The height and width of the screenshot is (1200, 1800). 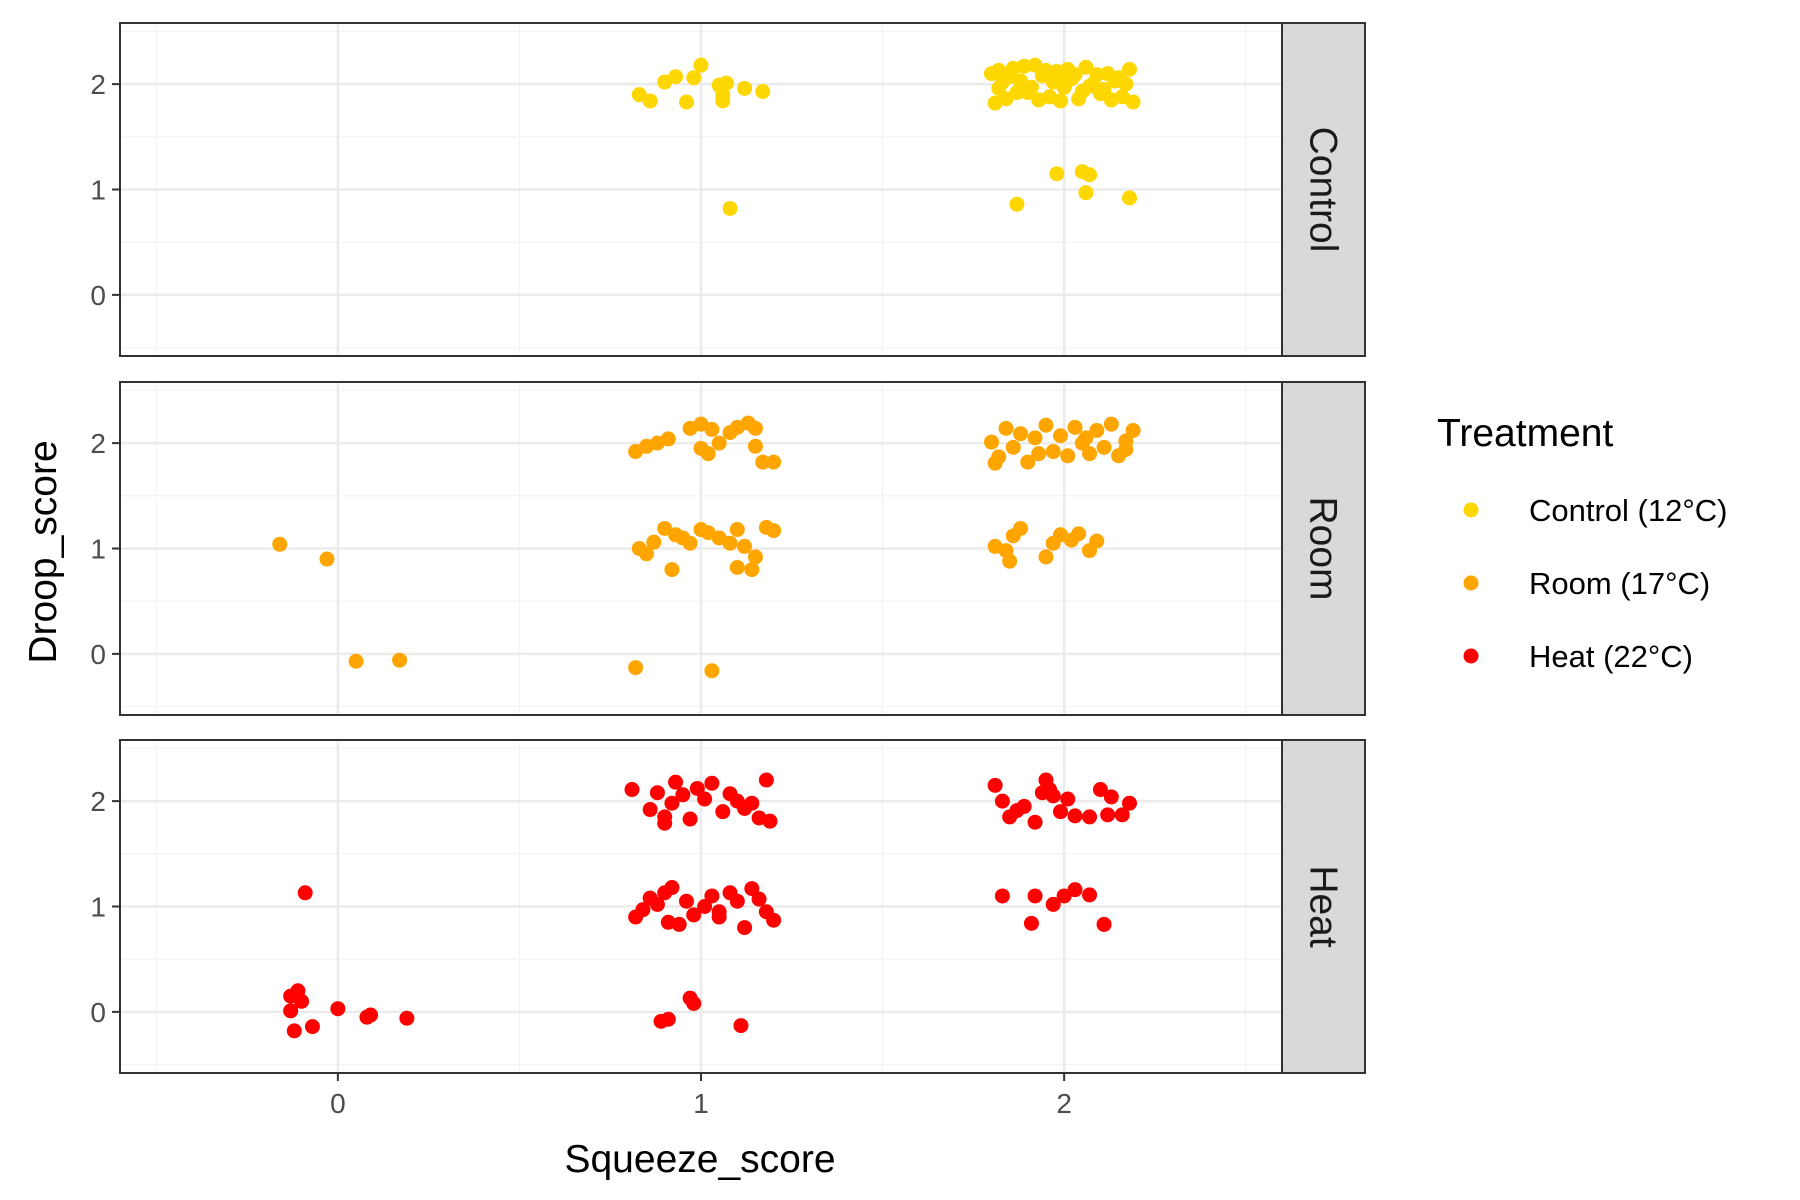 What do you see at coordinates (1586, 583) in the screenshot?
I see `legend-entry: Room (17°C)` at bounding box center [1586, 583].